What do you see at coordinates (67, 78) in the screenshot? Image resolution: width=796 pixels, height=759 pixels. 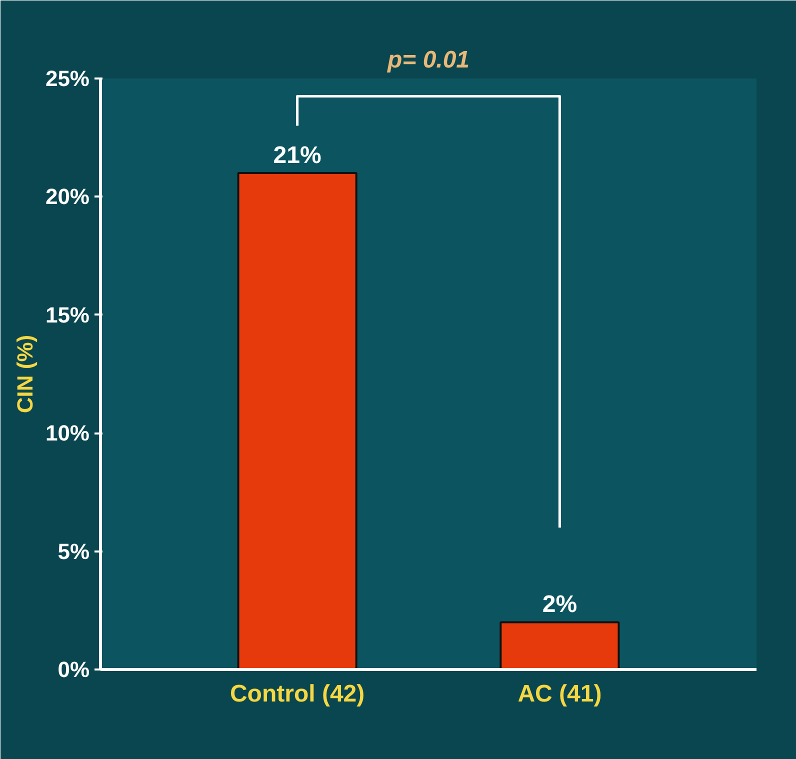 I see `y-tick-label: 25%` at bounding box center [67, 78].